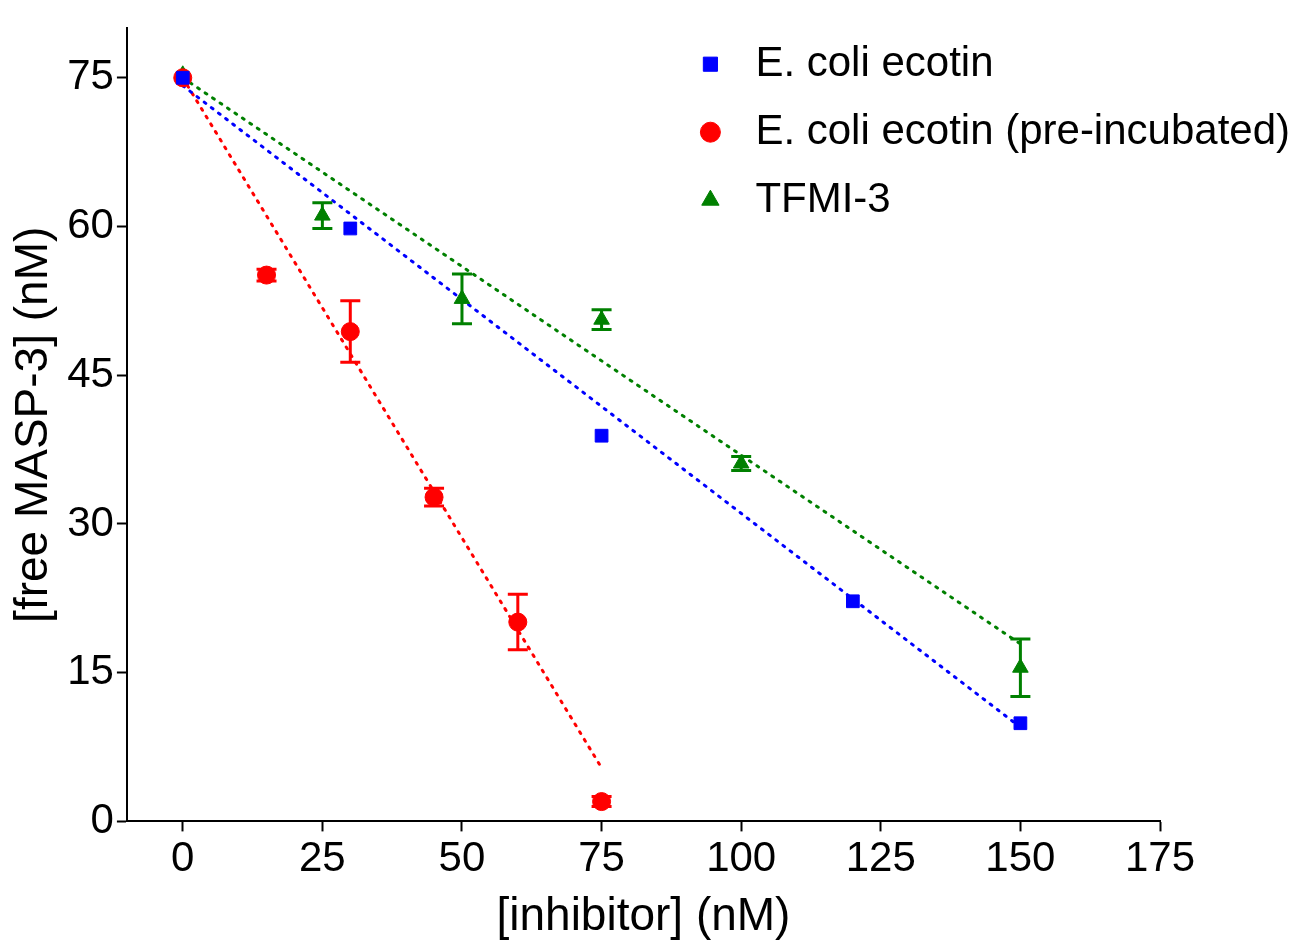 The image size is (1310, 947). What do you see at coordinates (90, 670) in the screenshot?
I see `y-tick-label: 15` at bounding box center [90, 670].